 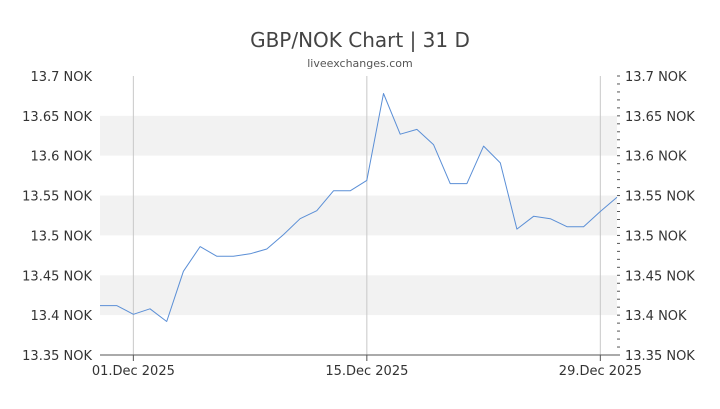 I want to click on left-y-tick-label: 13.5 NOK, so click(x=61, y=236).